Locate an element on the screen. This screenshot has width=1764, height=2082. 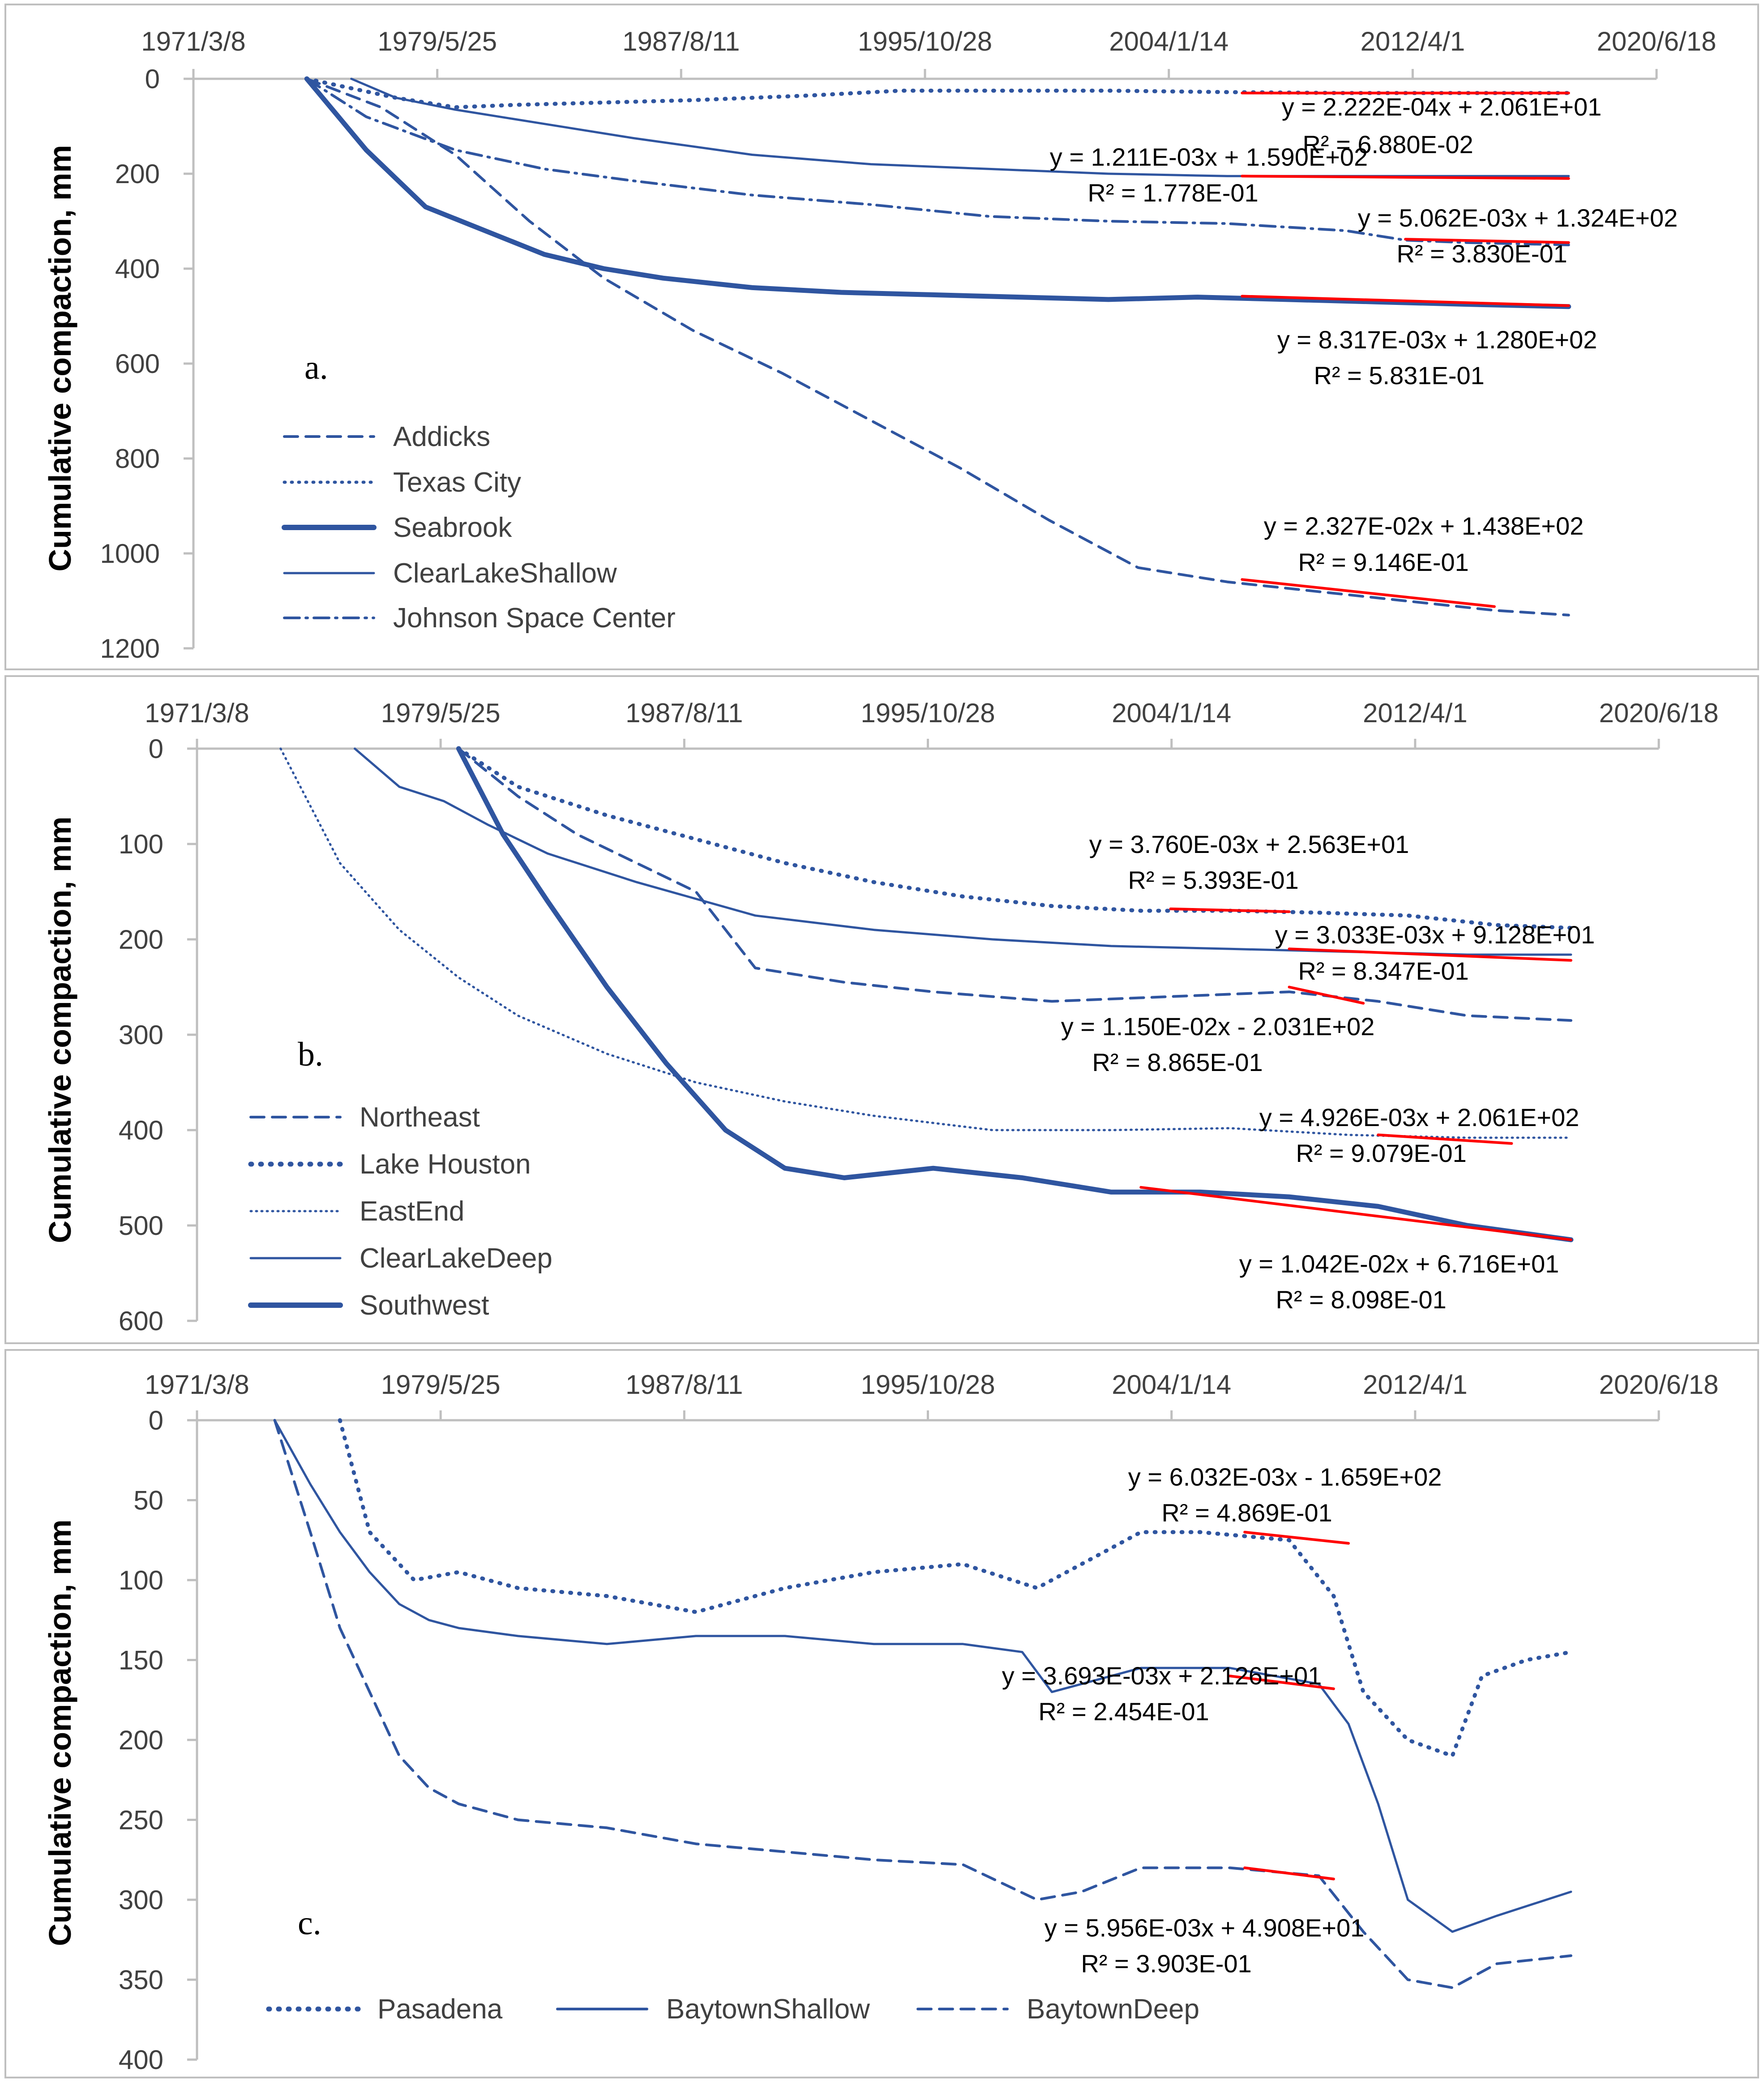
y-tick-label-panel-b-0: 0 is located at coordinates (156, 749).